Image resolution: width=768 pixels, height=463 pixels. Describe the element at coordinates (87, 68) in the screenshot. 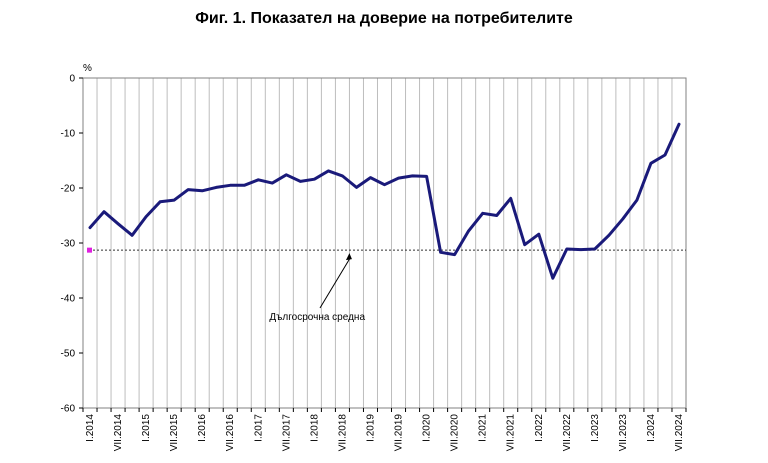

I see `y-unit-label: %` at that location.